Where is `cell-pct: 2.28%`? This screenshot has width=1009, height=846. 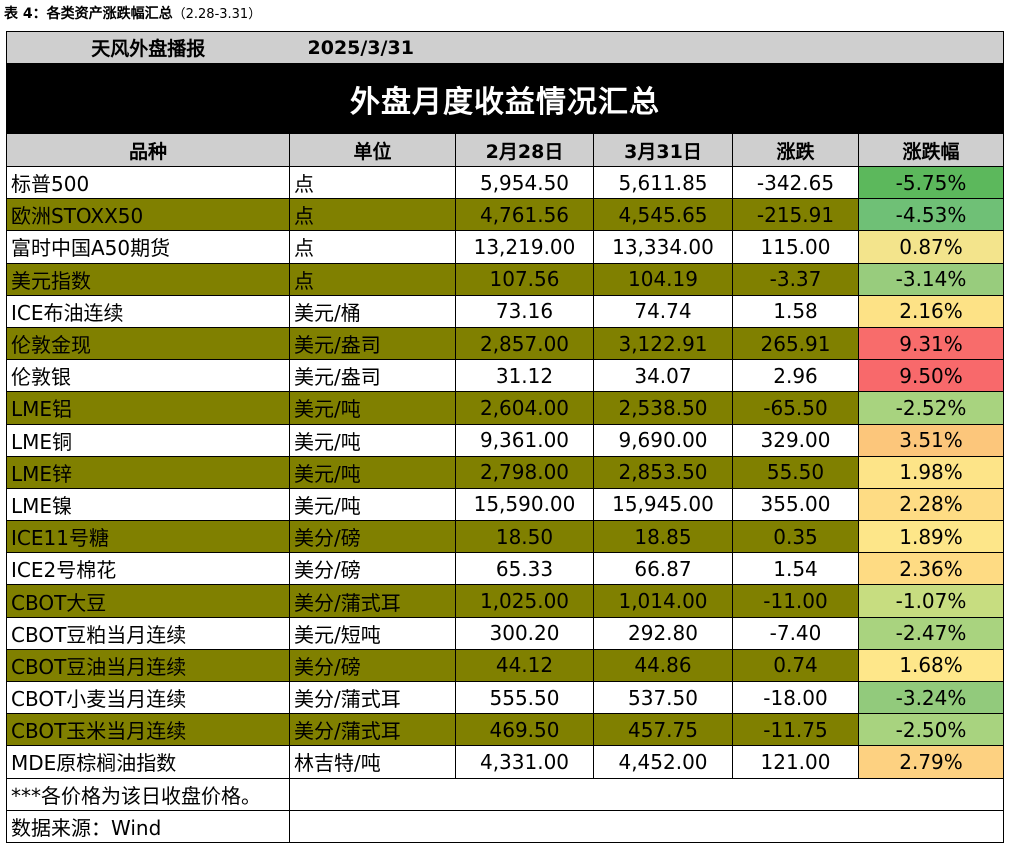
cell-pct: 2.28% is located at coordinates (931, 504).